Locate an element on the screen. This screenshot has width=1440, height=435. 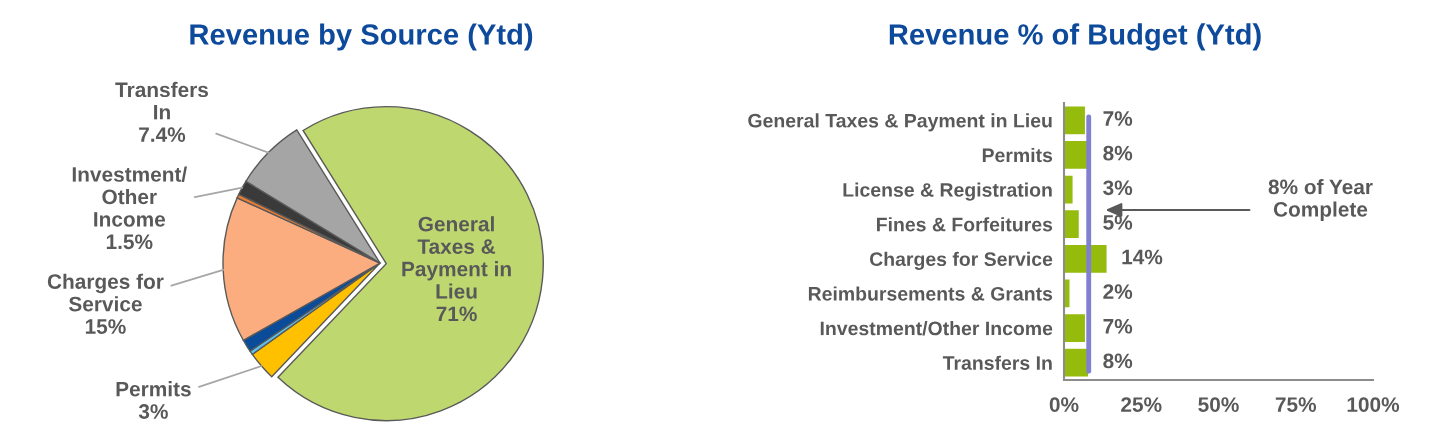
data-label: 7.4% is located at coordinates (162, 134).